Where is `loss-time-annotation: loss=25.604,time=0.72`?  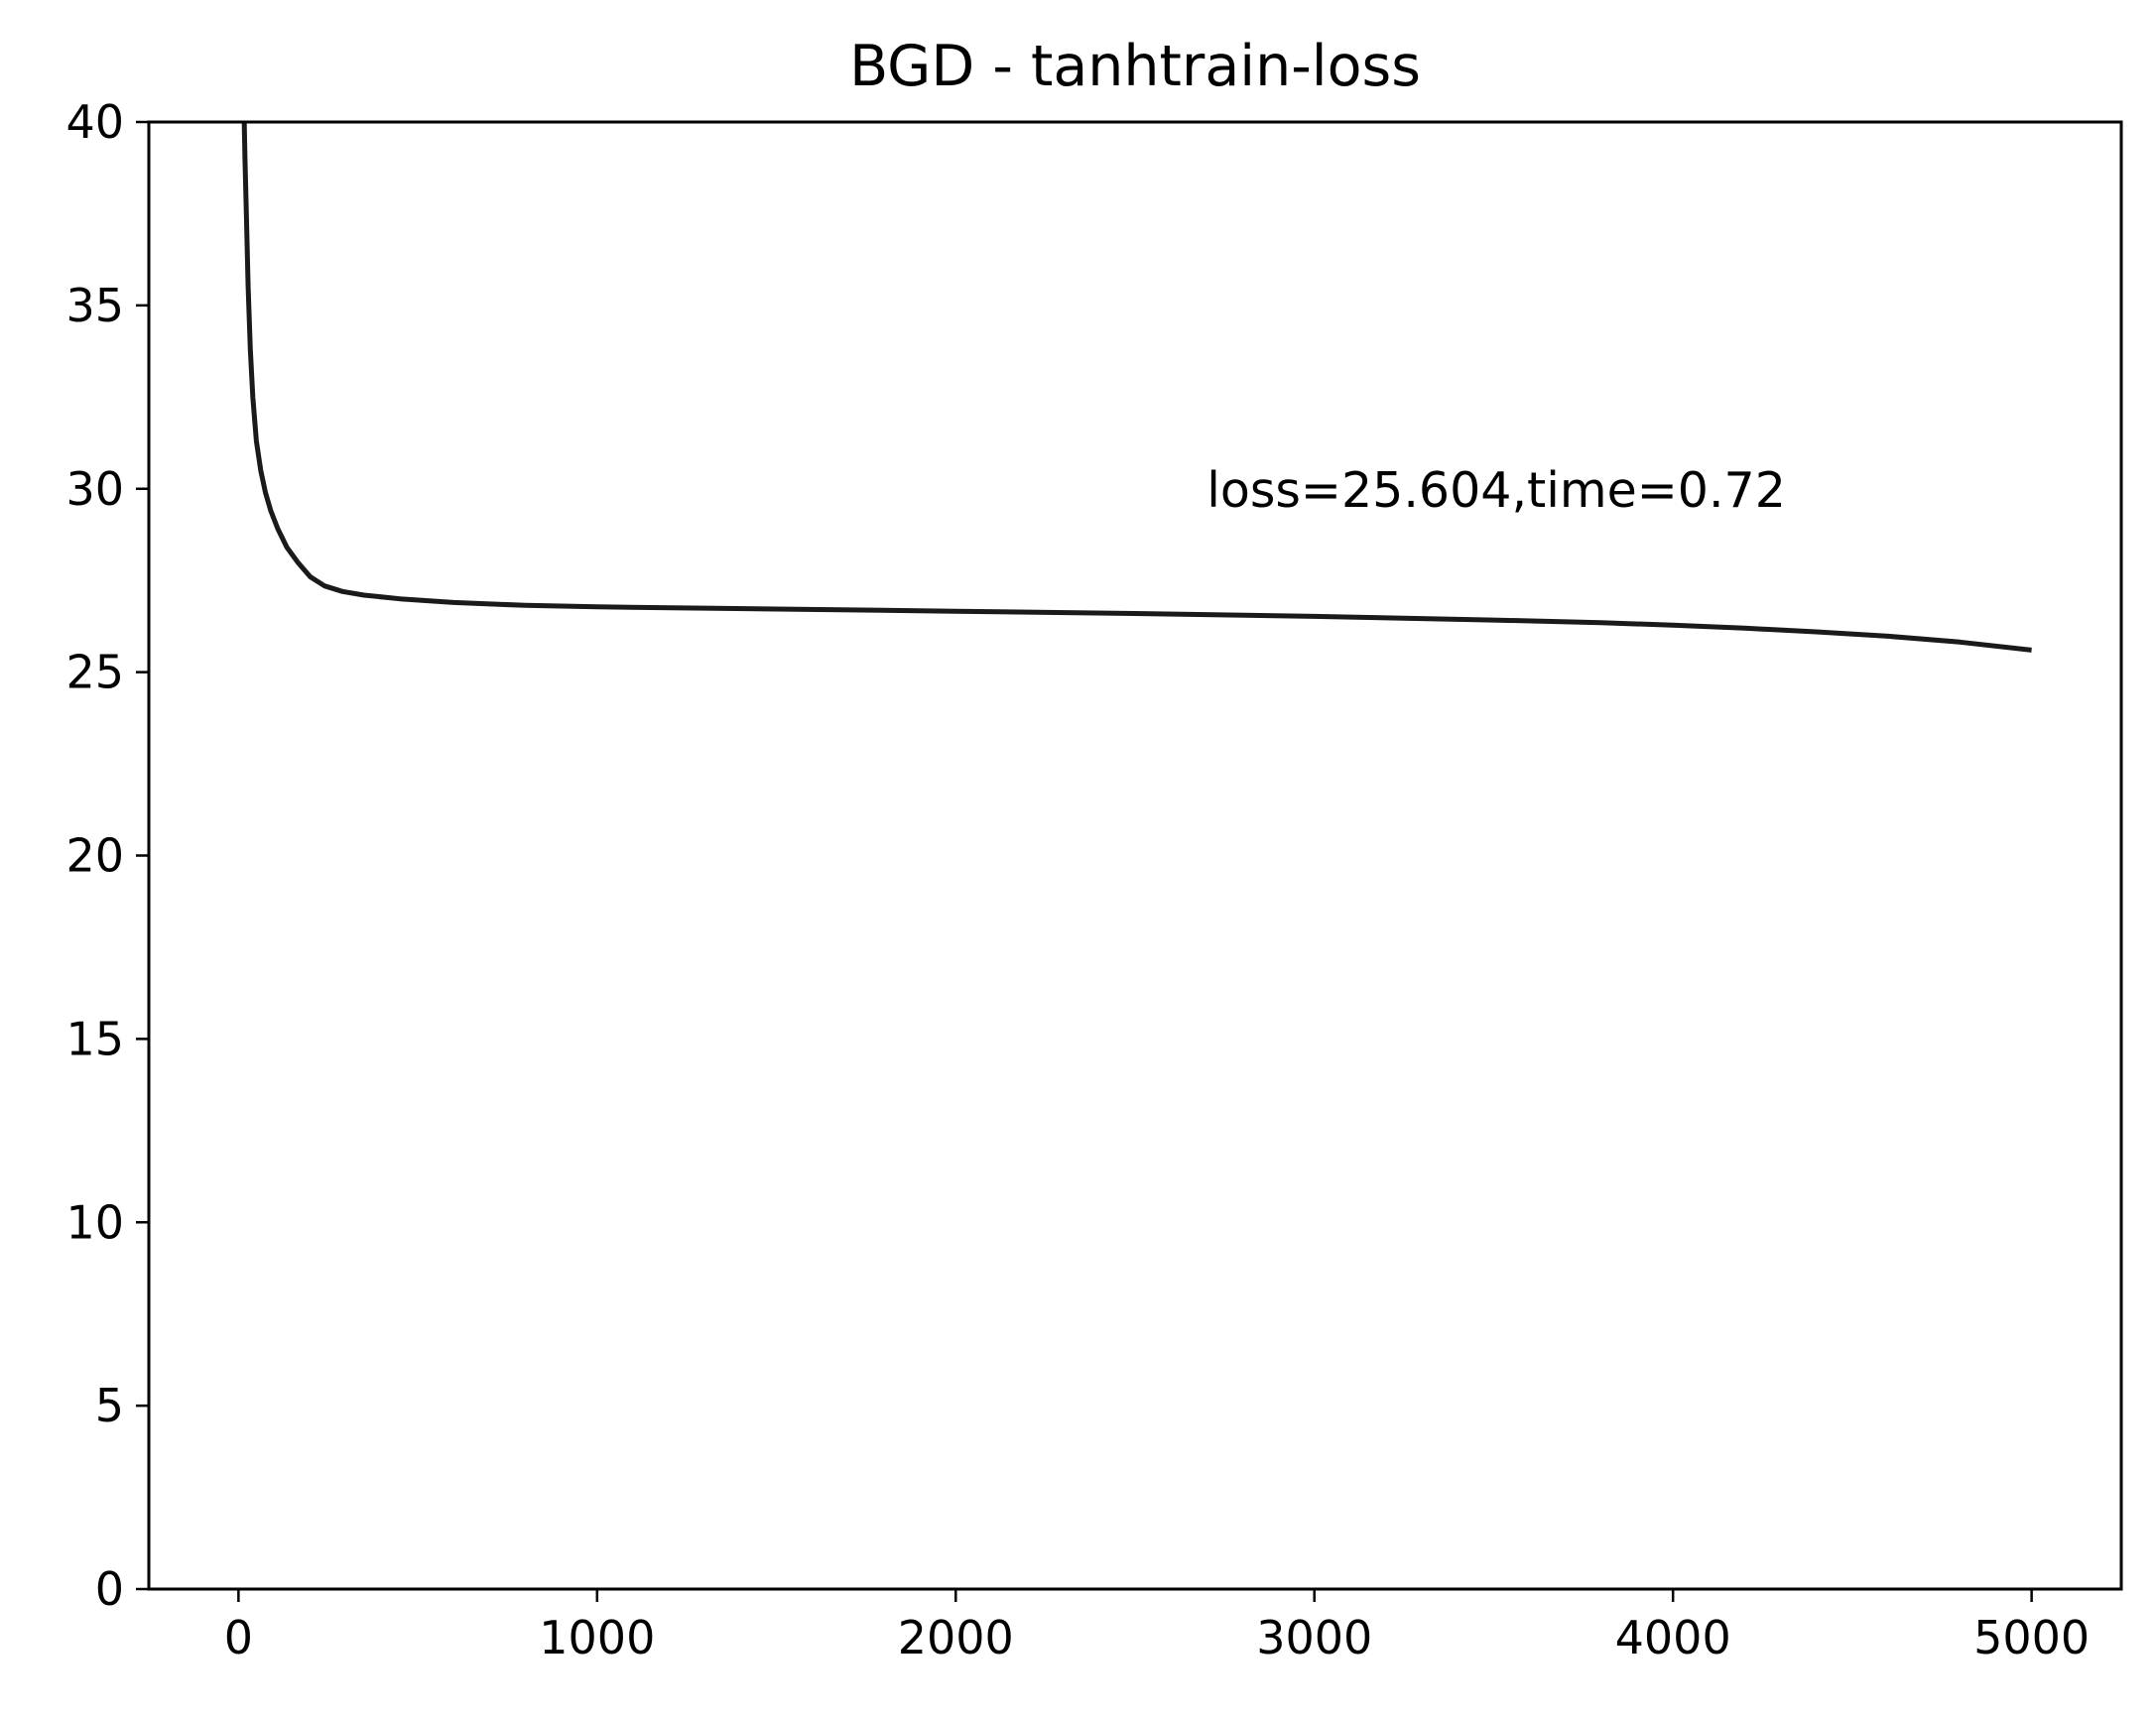
loss-time-annotation: loss=25.604,time=0.72 is located at coordinates (1496, 490).